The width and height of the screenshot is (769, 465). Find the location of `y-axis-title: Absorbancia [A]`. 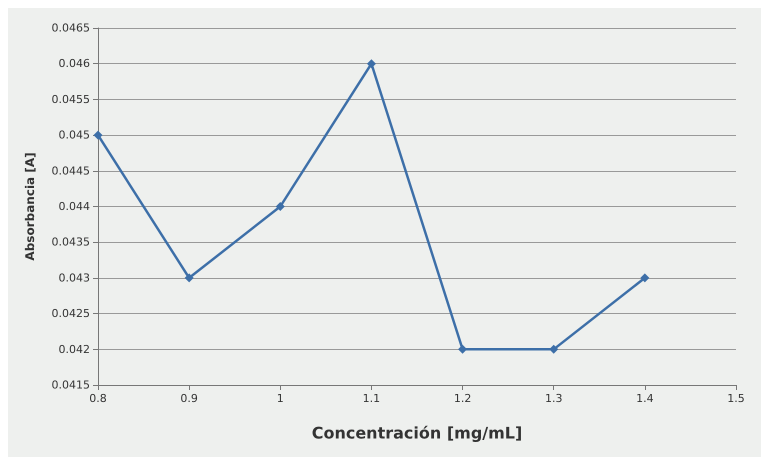

y-axis-title: Absorbancia [A] is located at coordinates (30, 206).